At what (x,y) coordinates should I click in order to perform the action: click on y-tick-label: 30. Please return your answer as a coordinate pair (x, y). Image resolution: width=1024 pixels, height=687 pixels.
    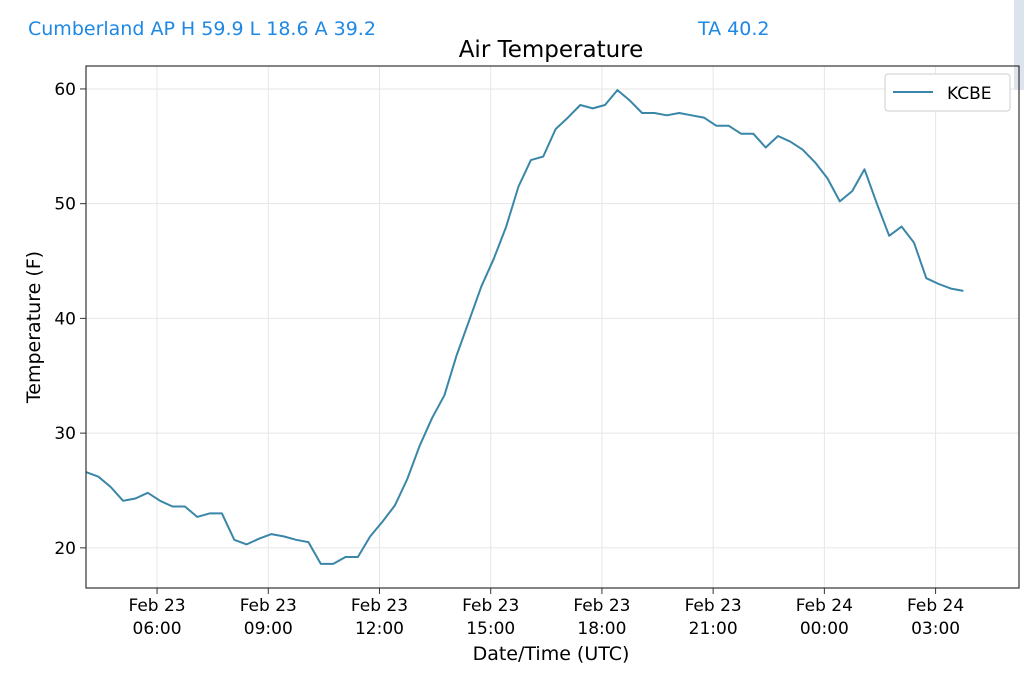
    Looking at the image, I should click on (65, 434).